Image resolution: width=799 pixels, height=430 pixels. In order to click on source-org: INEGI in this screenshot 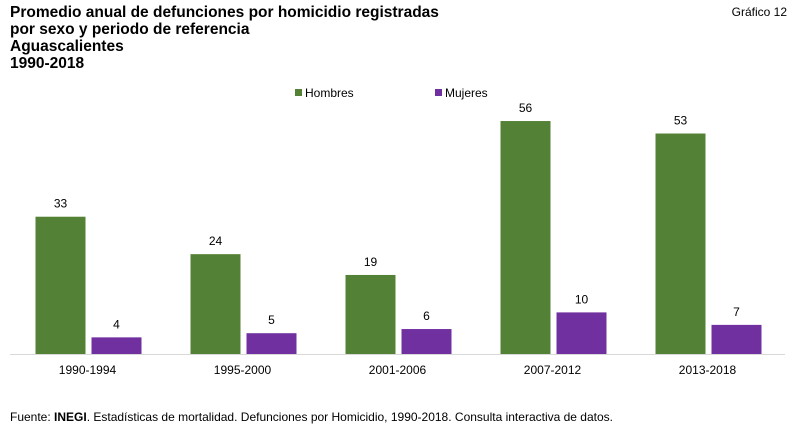, I will do `click(70, 417)`.